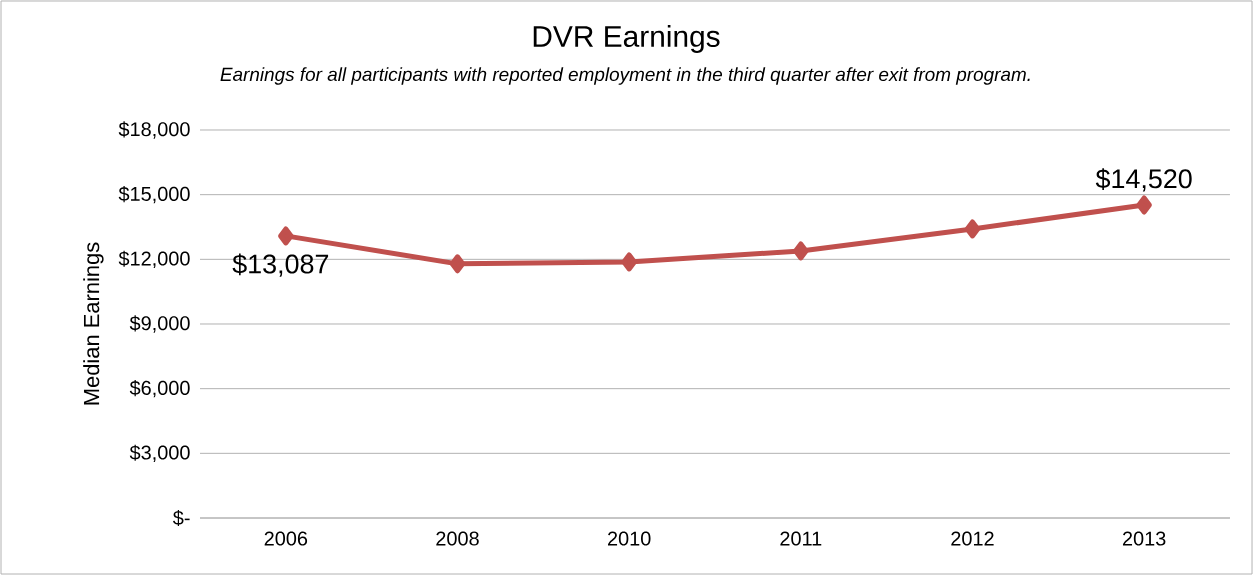 The width and height of the screenshot is (1253, 575). I want to click on x-tick-label: 2011, so click(801, 538).